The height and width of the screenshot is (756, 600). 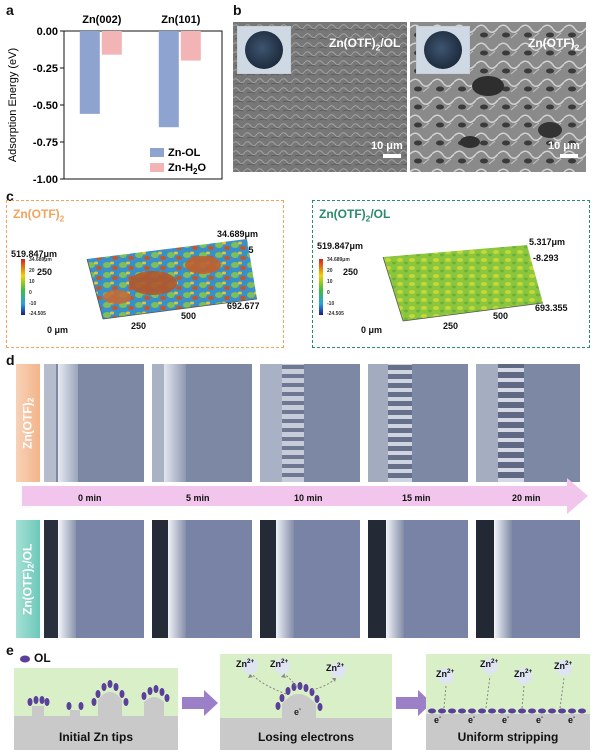 What do you see at coordinates (45, 143) in the screenshot?
I see `y-tick-label: -0.75` at bounding box center [45, 143].